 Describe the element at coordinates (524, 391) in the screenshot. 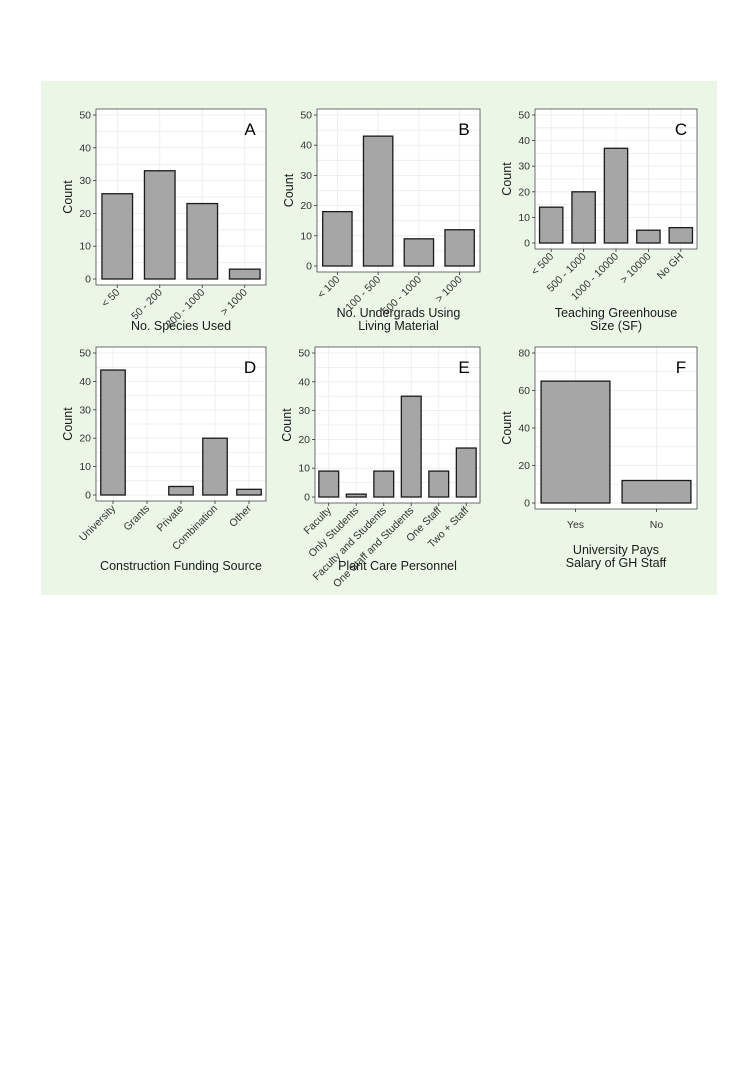

I see `ytick-label: 60` at that location.